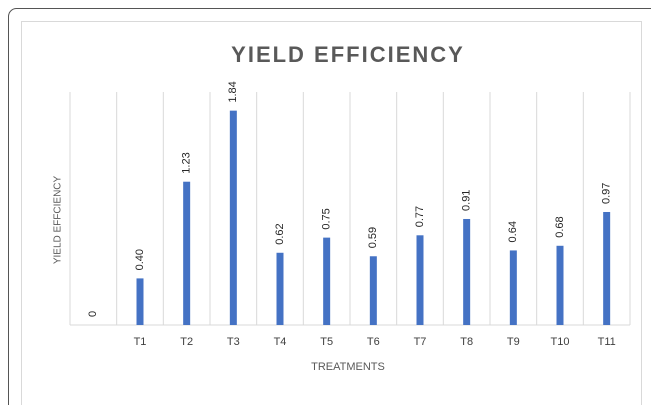 The height and width of the screenshot is (410, 651). What do you see at coordinates (326, 342) in the screenshot?
I see `x-tick-label: T5` at bounding box center [326, 342].